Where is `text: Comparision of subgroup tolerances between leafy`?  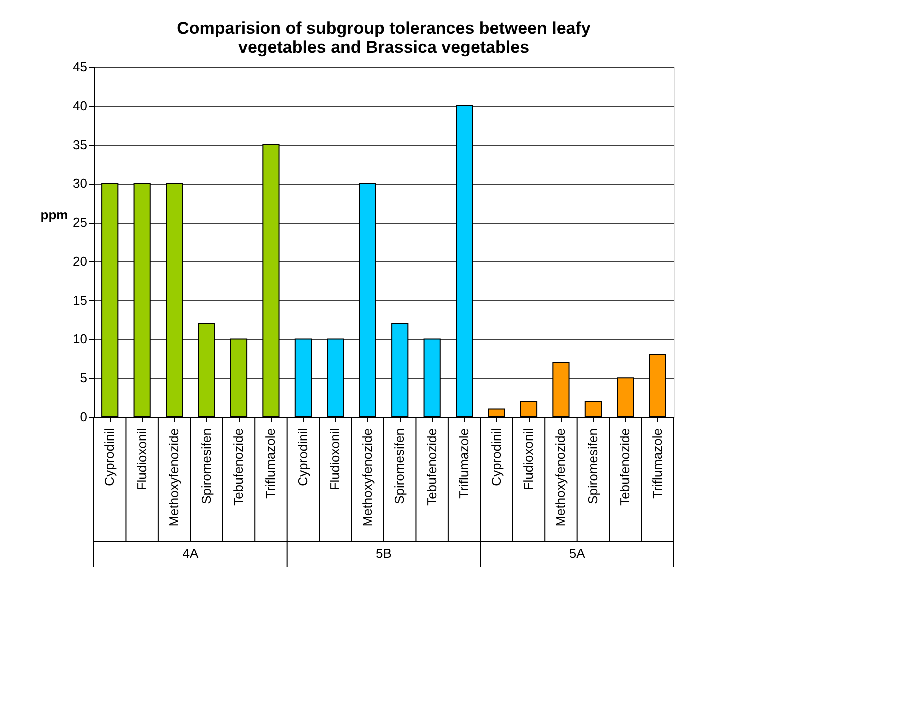
text: Comparision of subgroup tolerances between leafy is located at coordinates (384, 28).